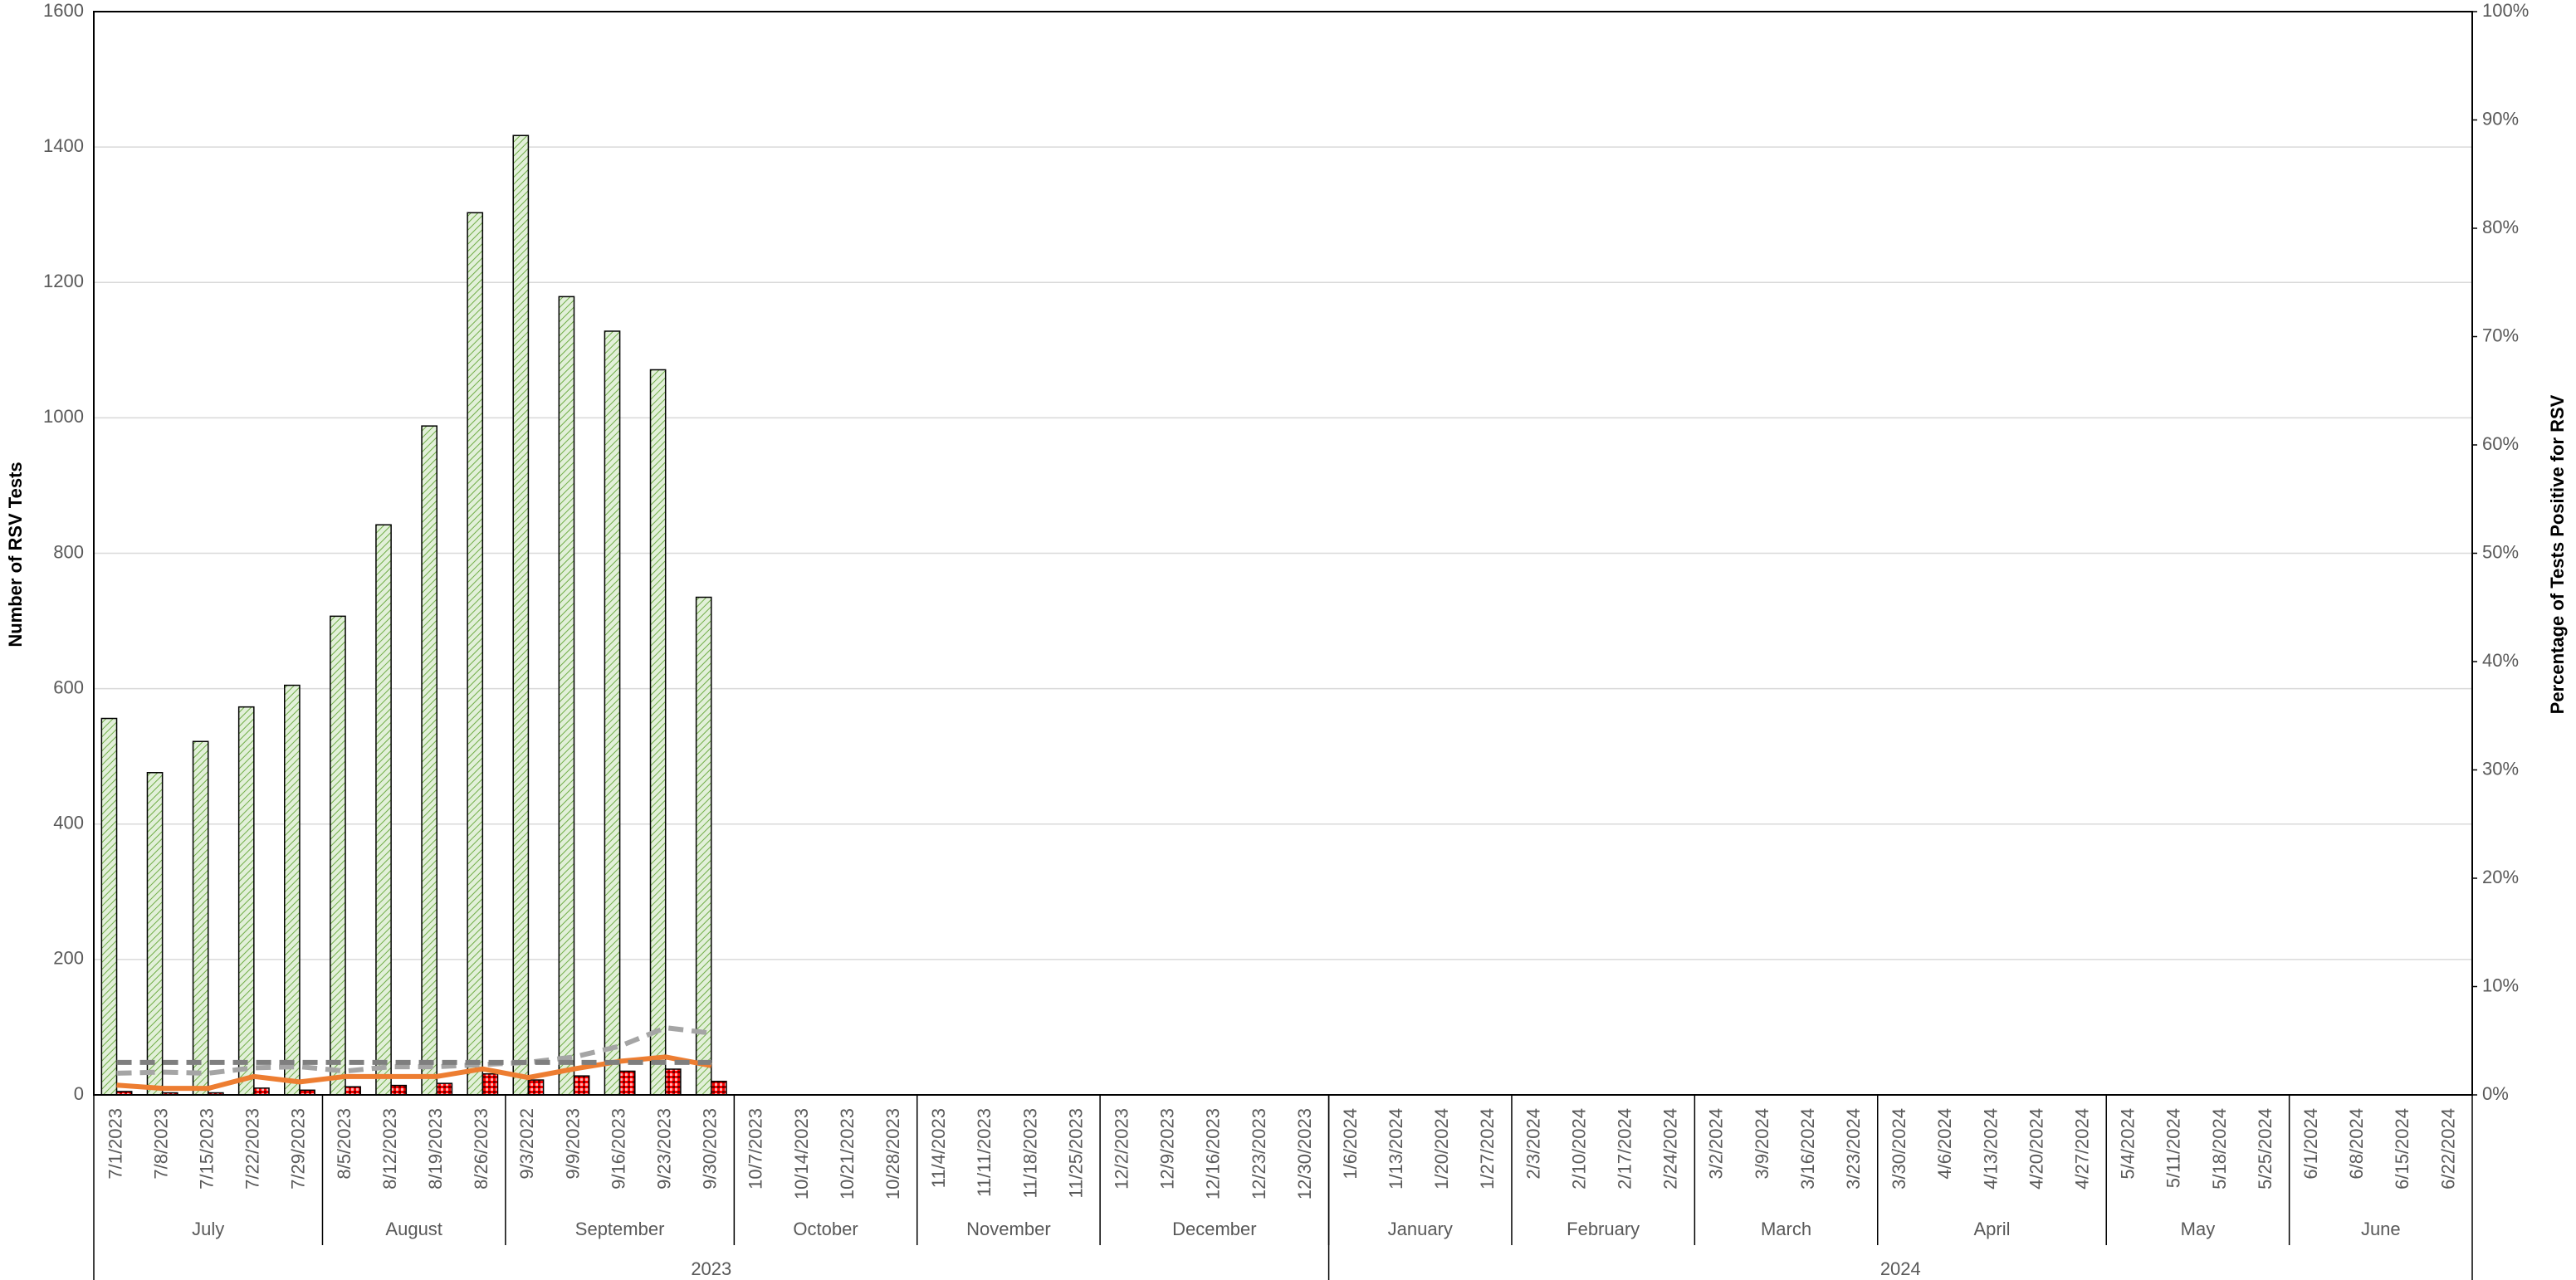 The height and width of the screenshot is (1280, 2576). Describe the element at coordinates (1350, 1144) in the screenshot. I see `x-tick-label: 1/6/2024` at that location.